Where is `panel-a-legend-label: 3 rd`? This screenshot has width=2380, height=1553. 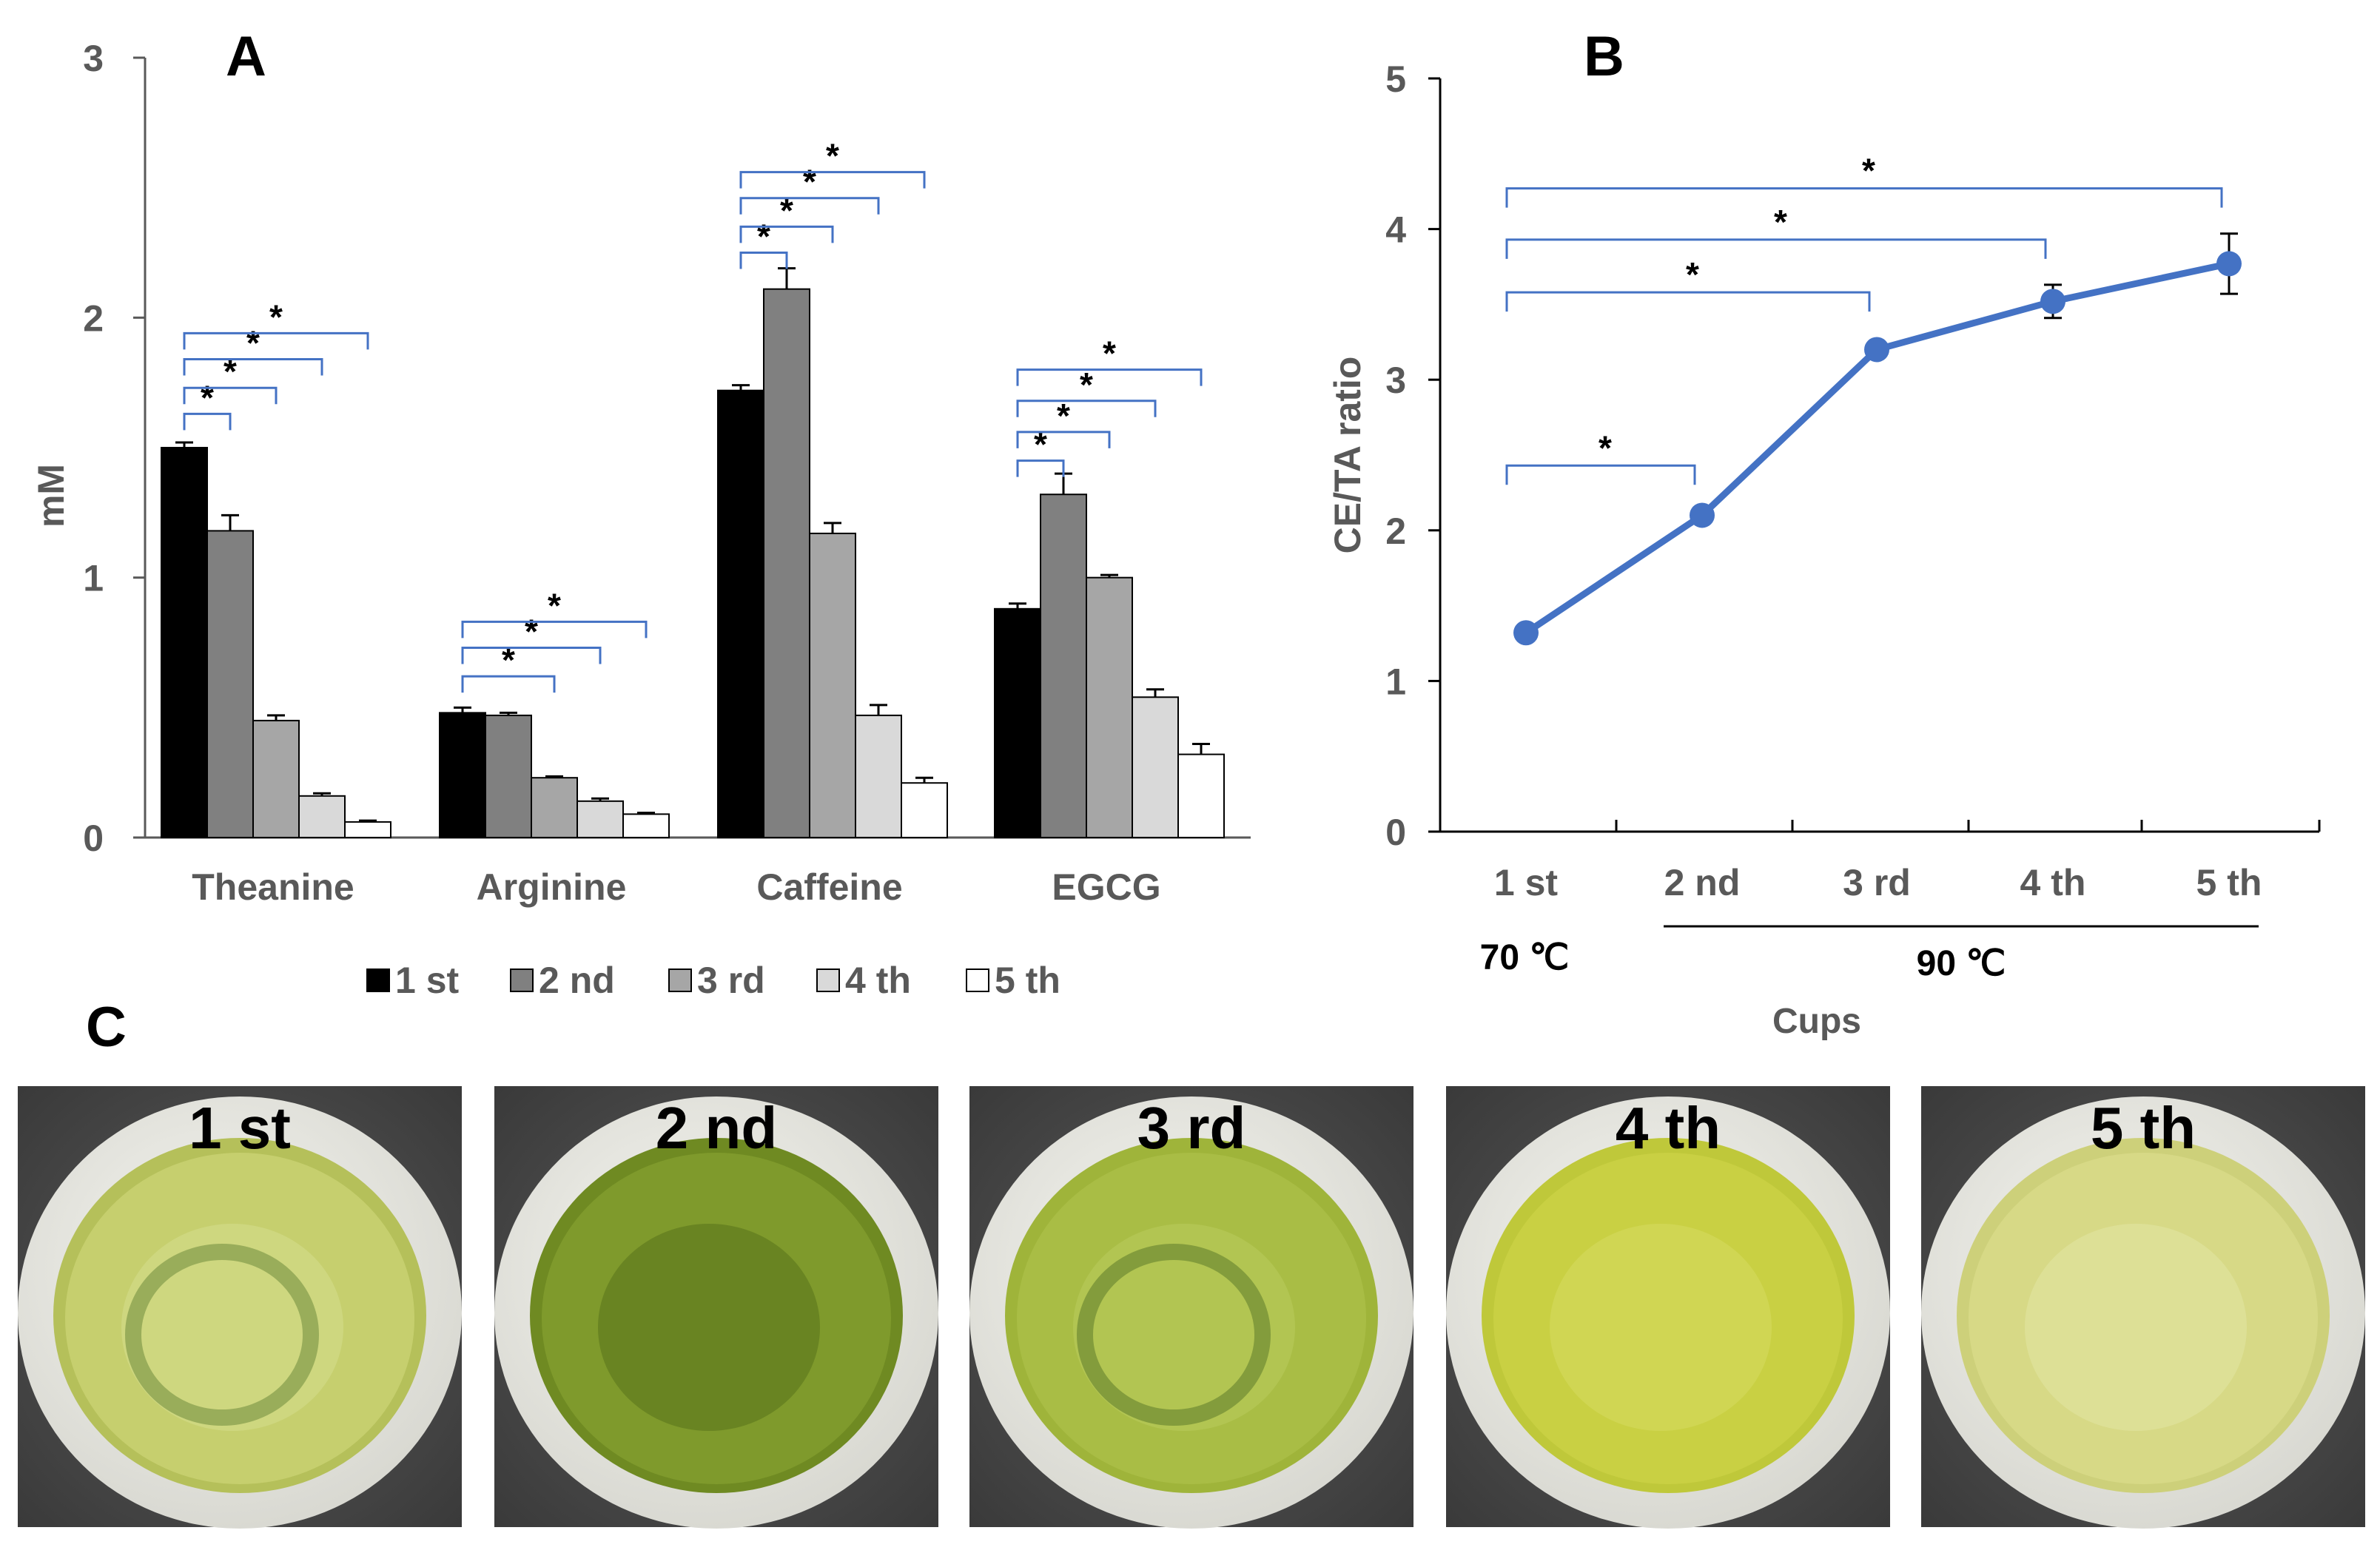
panel-a-legend-label: 3 rd is located at coordinates (731, 980).